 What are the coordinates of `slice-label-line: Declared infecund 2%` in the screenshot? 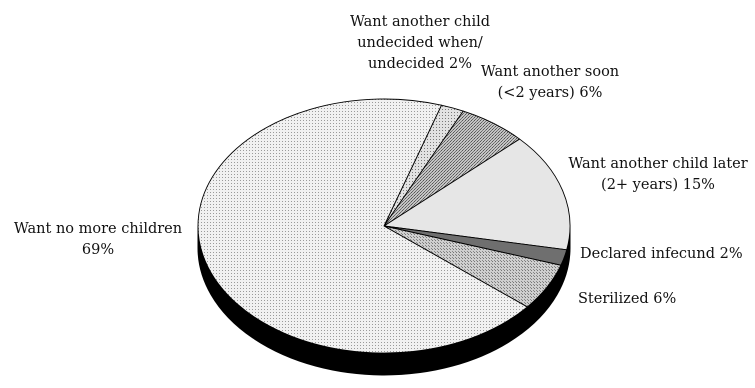 It's located at (661, 254).